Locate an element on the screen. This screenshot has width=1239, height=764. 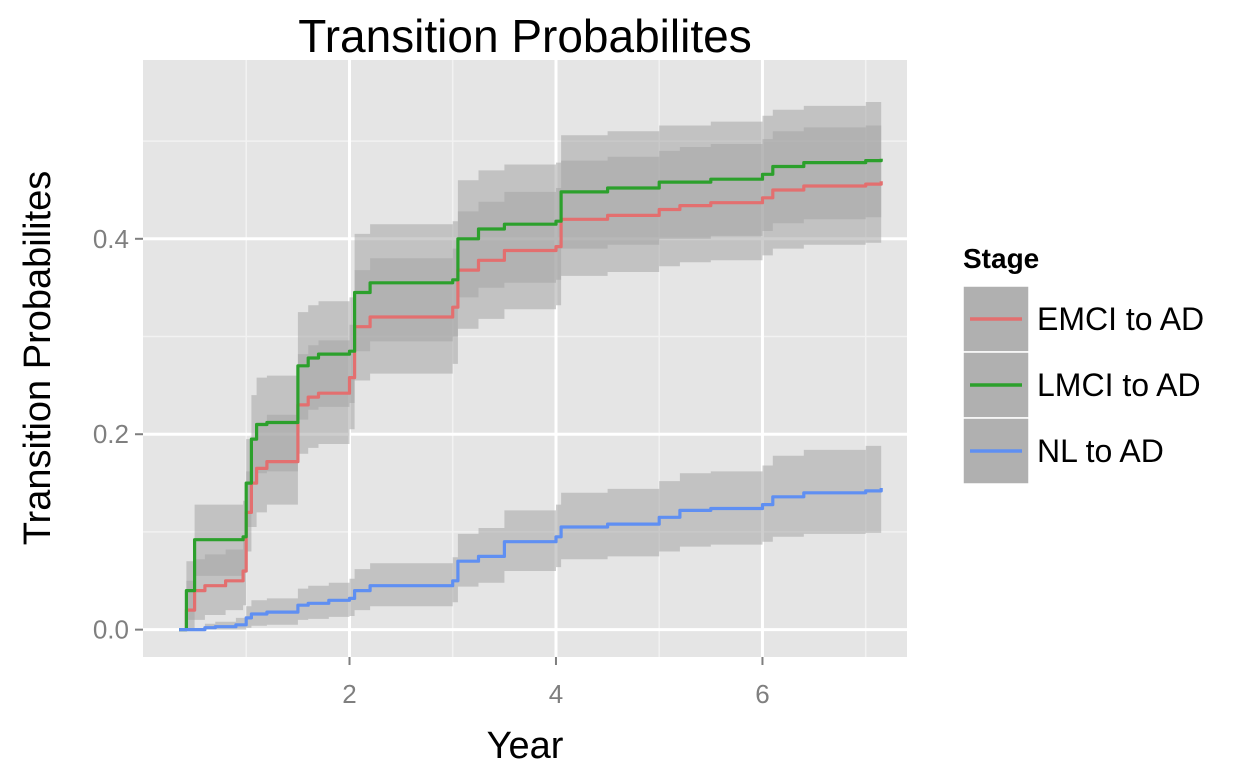
x-axis-title: Year is located at coordinates (525, 744).